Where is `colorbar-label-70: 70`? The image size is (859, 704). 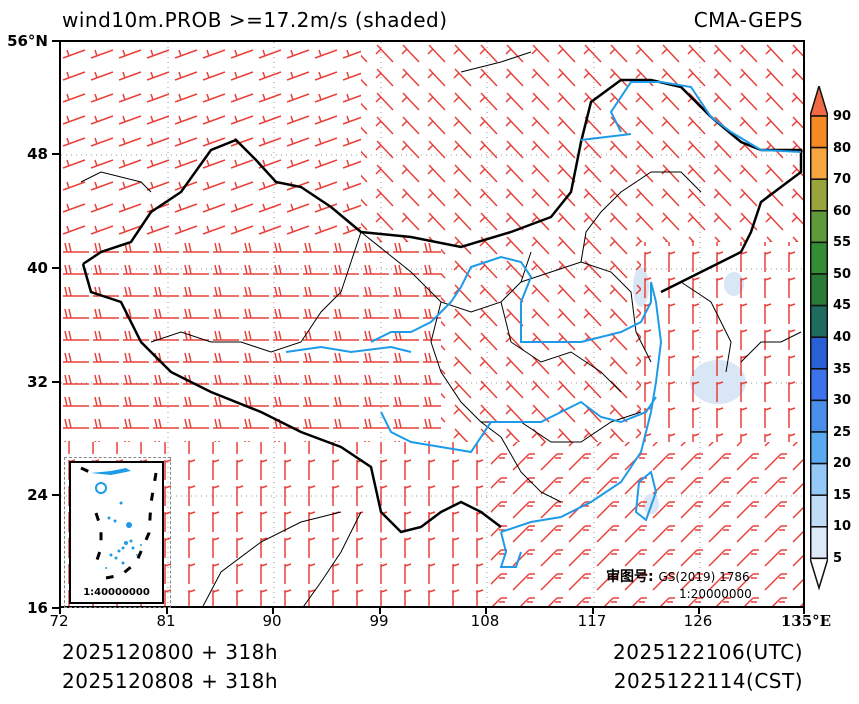 colorbar-label-70: 70 is located at coordinates (842, 179).